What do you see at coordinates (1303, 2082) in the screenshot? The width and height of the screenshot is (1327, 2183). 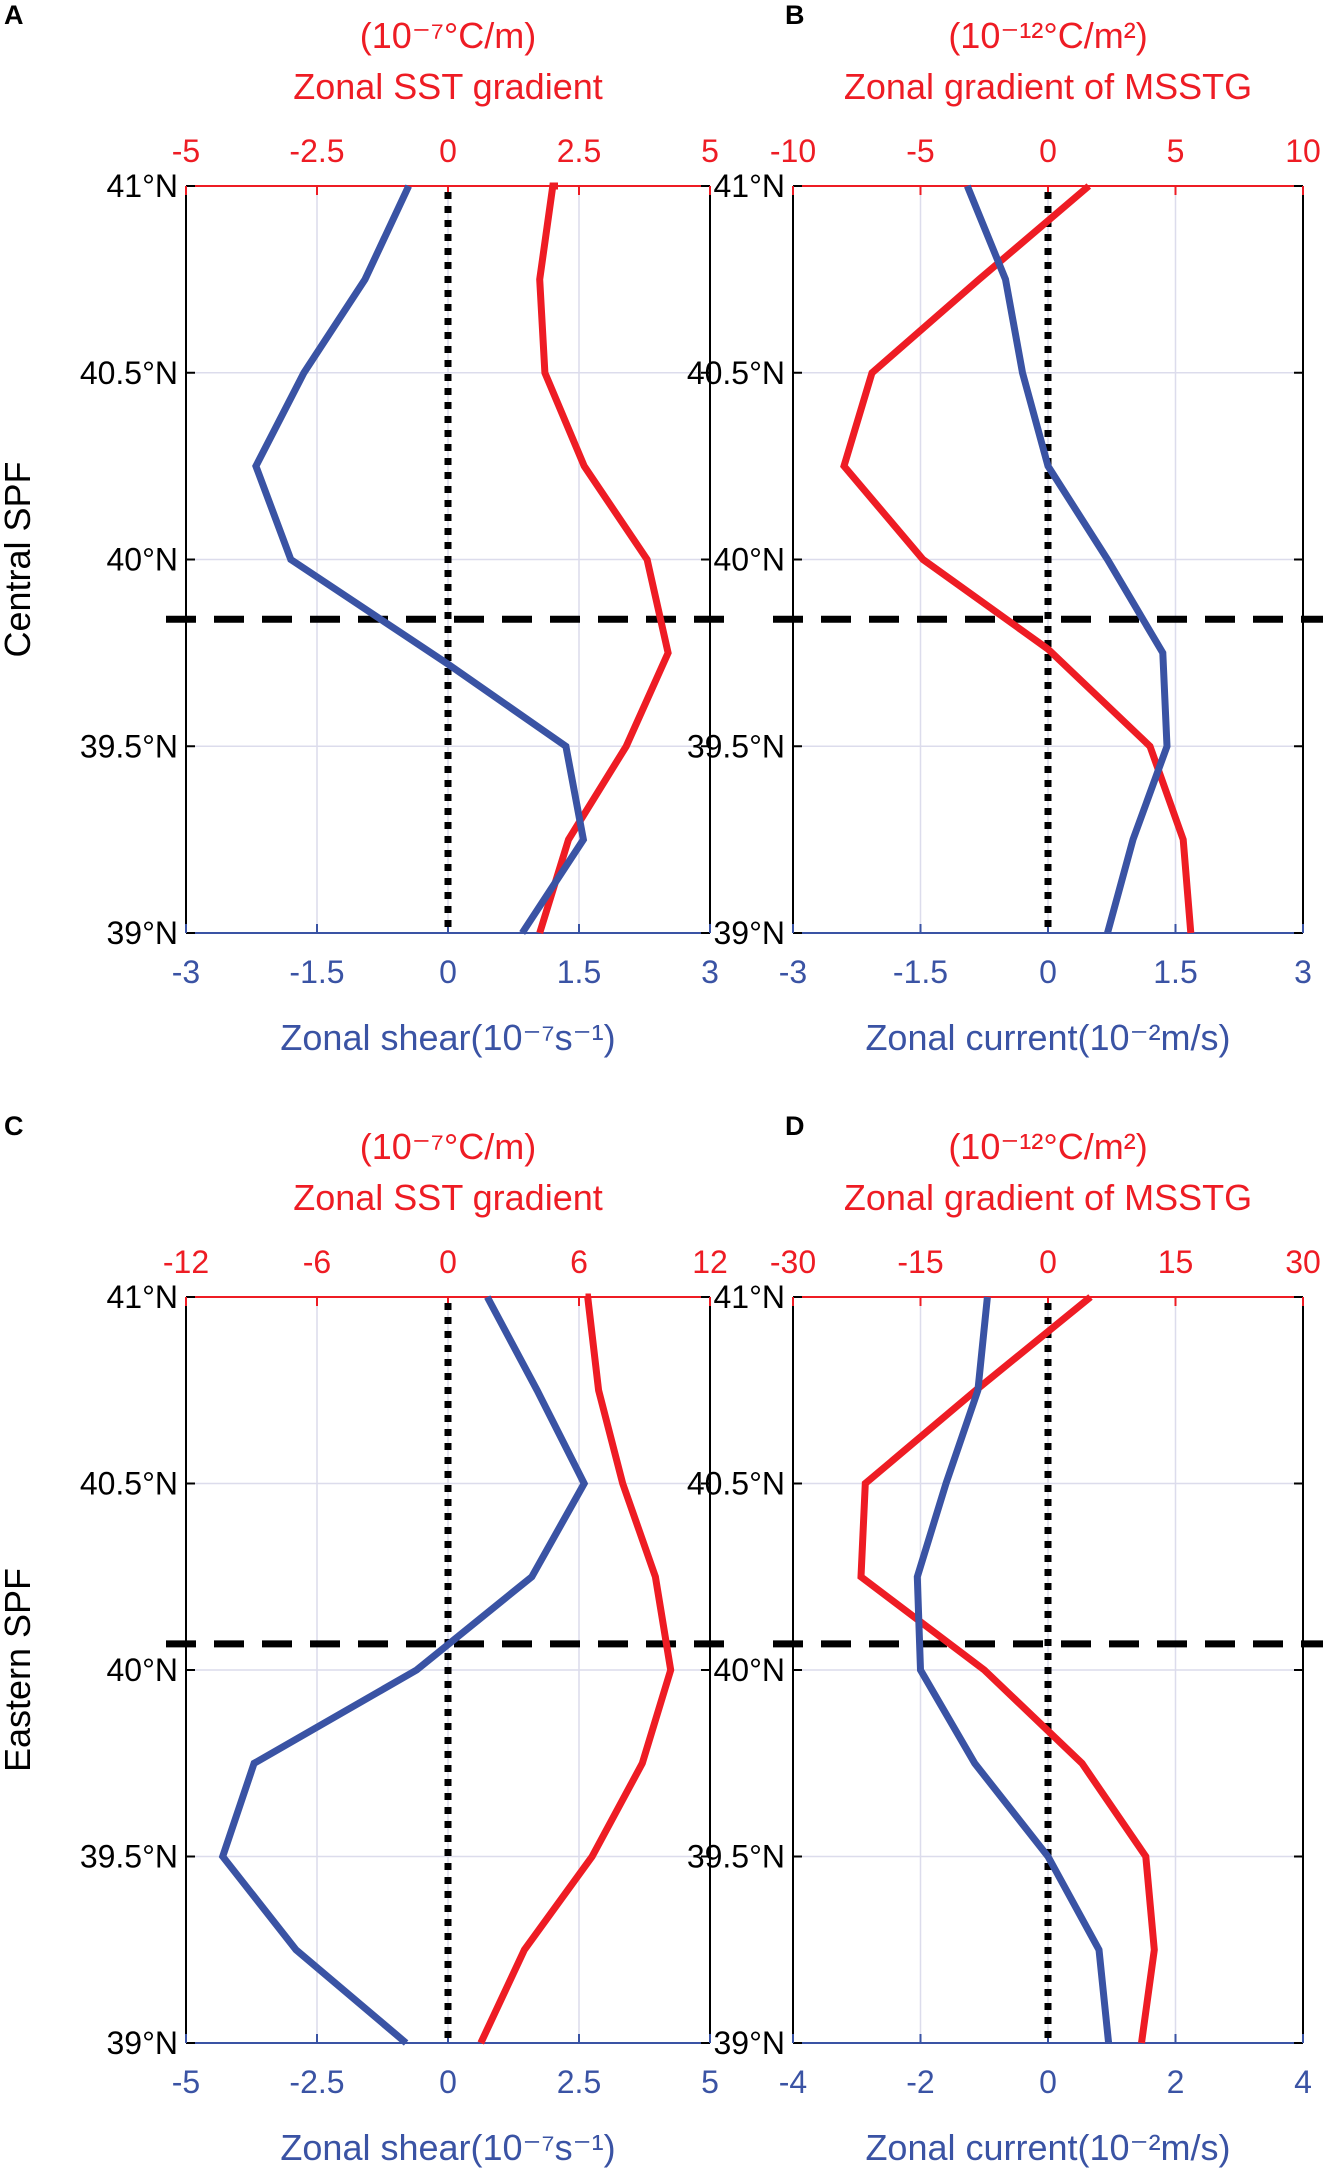 I see `bottom-tick-label: 4` at bounding box center [1303, 2082].